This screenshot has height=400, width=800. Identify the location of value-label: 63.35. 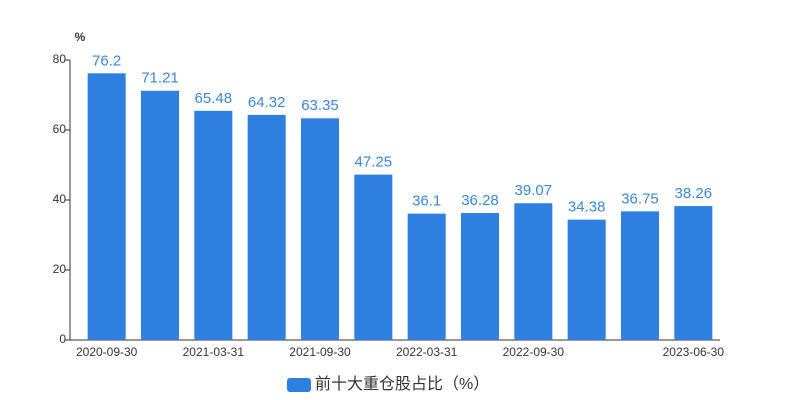
(320, 105).